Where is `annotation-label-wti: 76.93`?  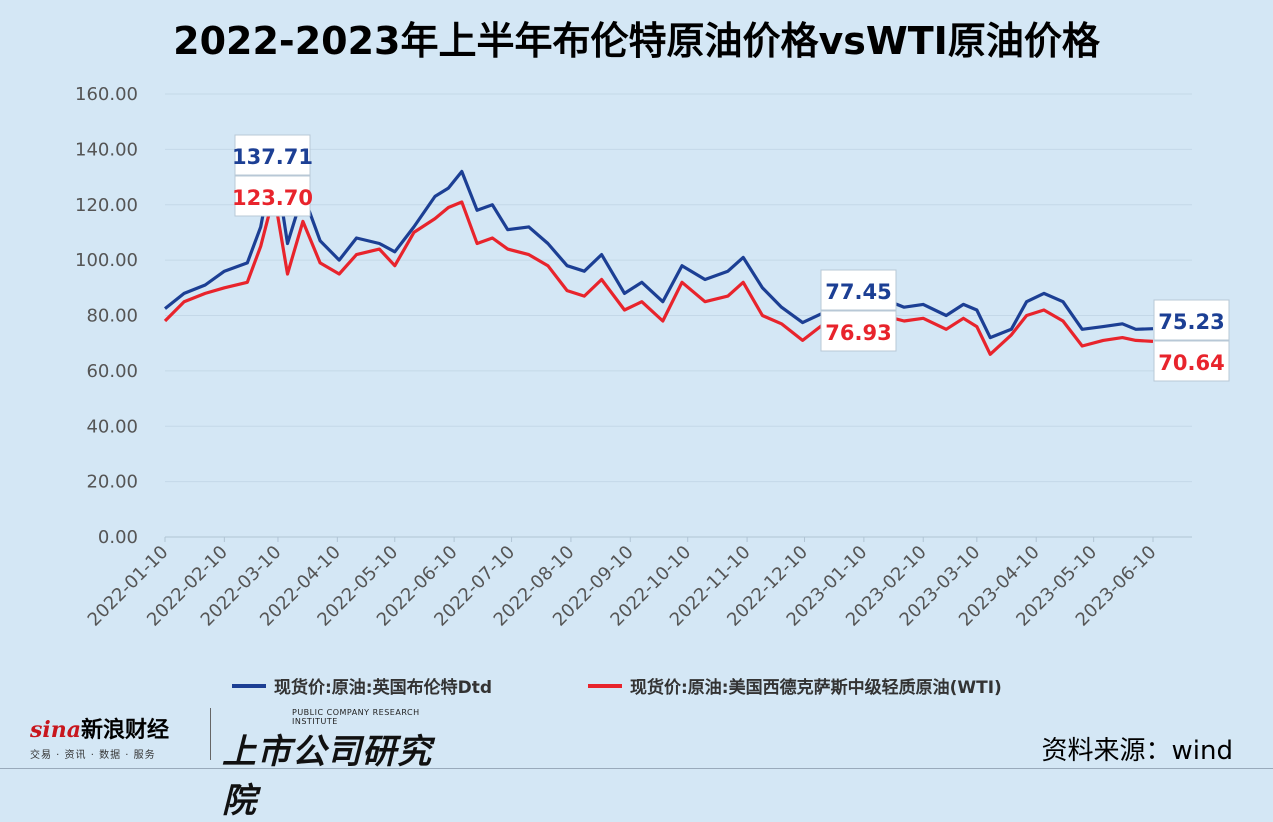
annotation-label-wti: 76.93 is located at coordinates (858, 333).